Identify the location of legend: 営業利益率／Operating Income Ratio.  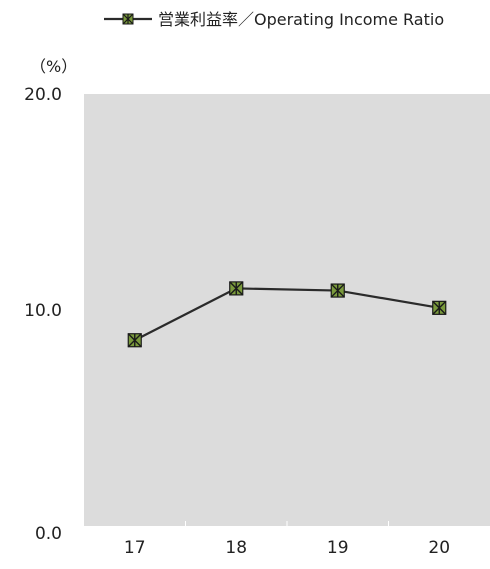
(274, 19).